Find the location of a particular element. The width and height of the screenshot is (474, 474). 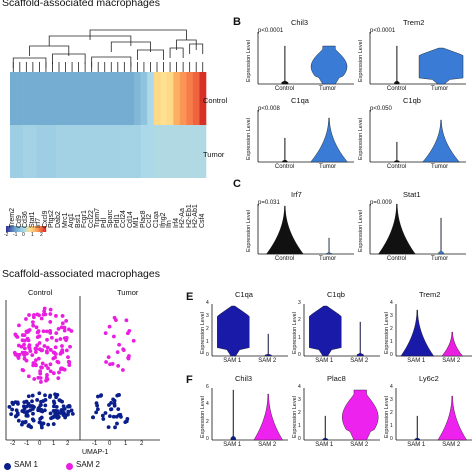

violin-x-label: Tumor is located at coordinates (440, 259).